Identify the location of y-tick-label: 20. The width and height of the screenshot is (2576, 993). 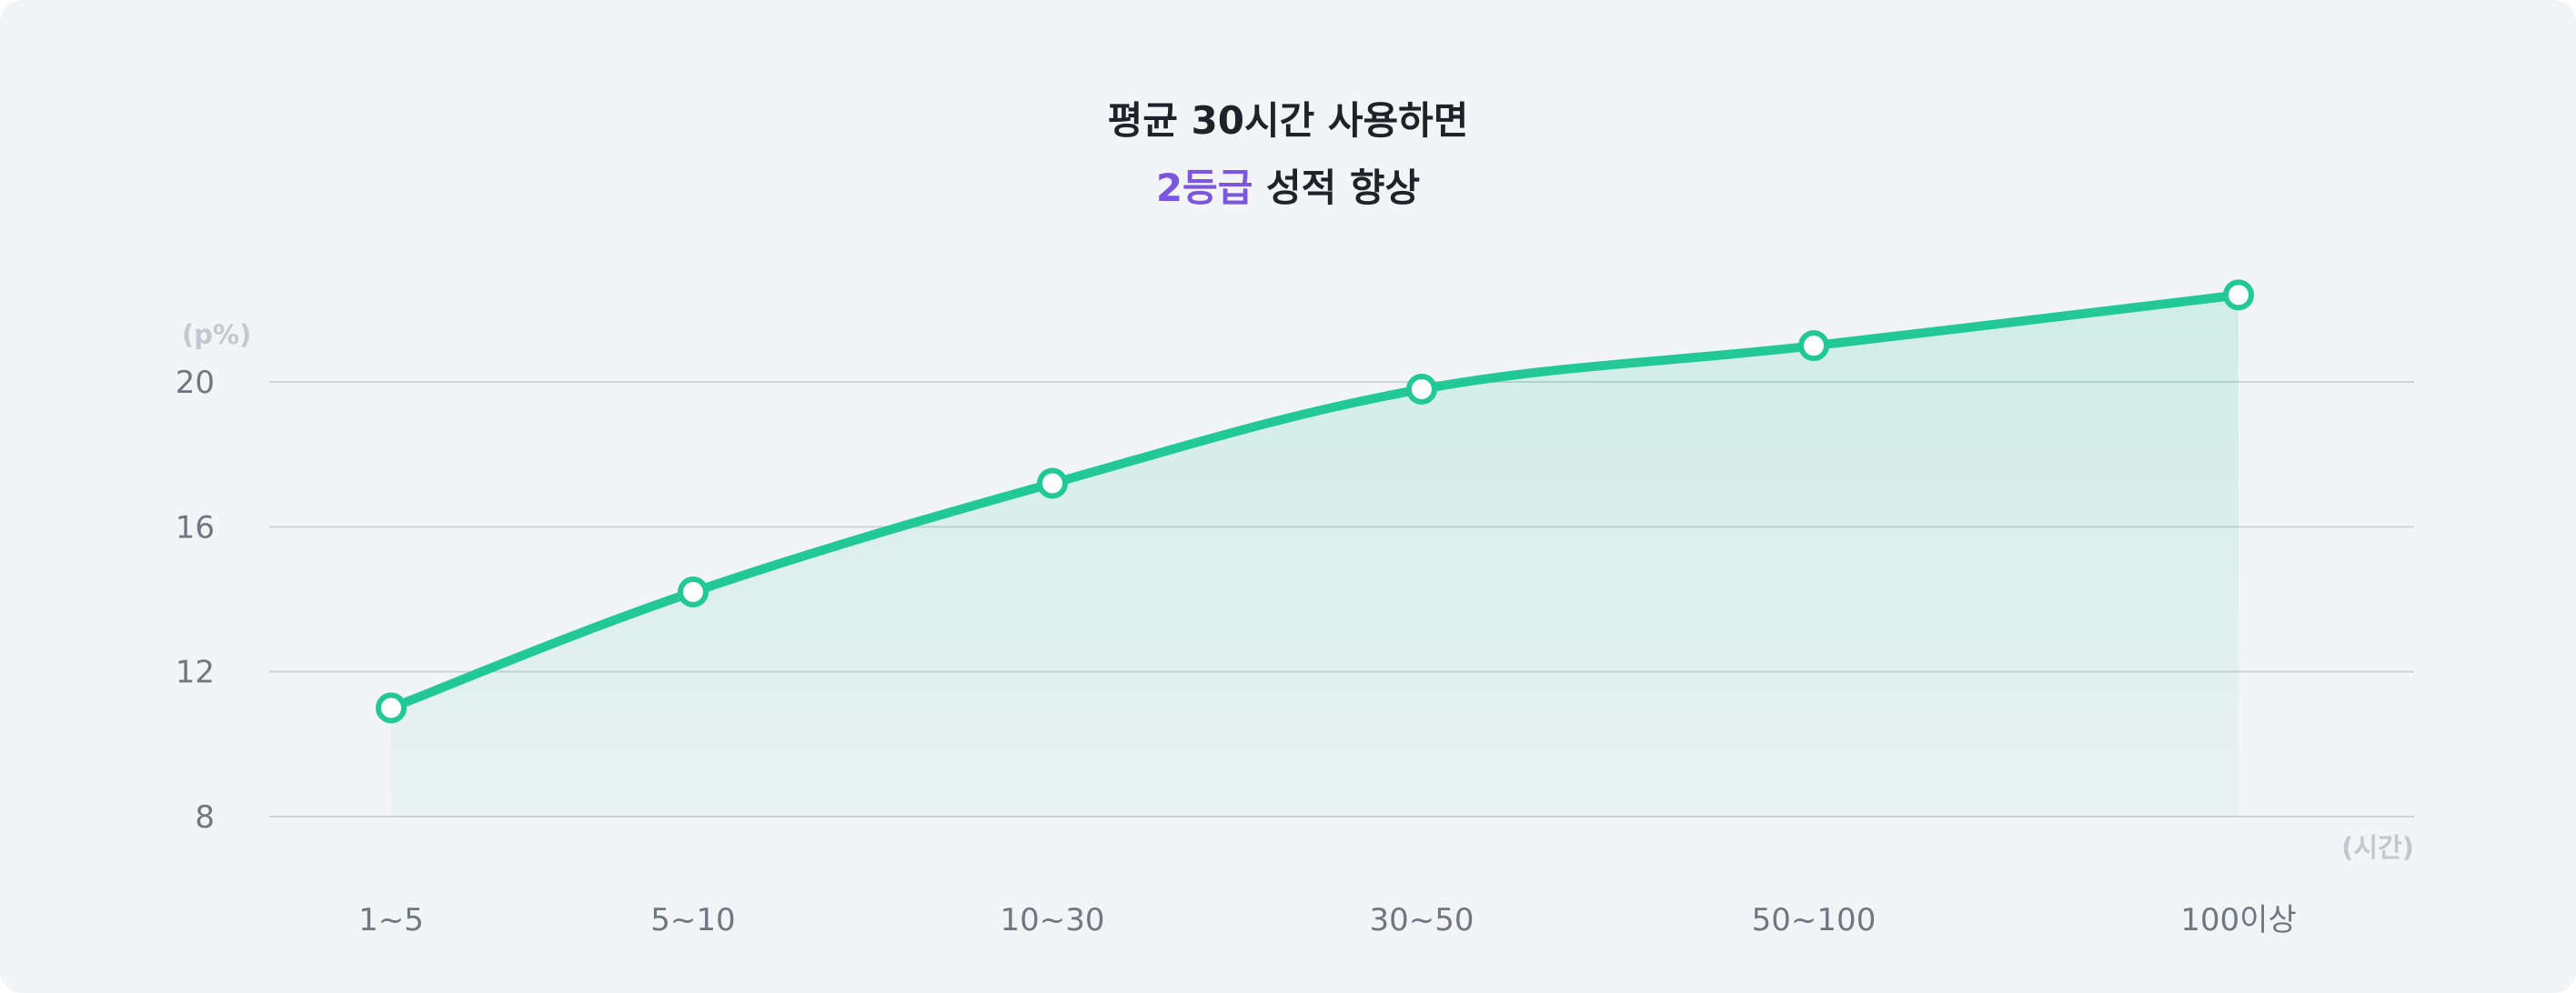
(195, 383).